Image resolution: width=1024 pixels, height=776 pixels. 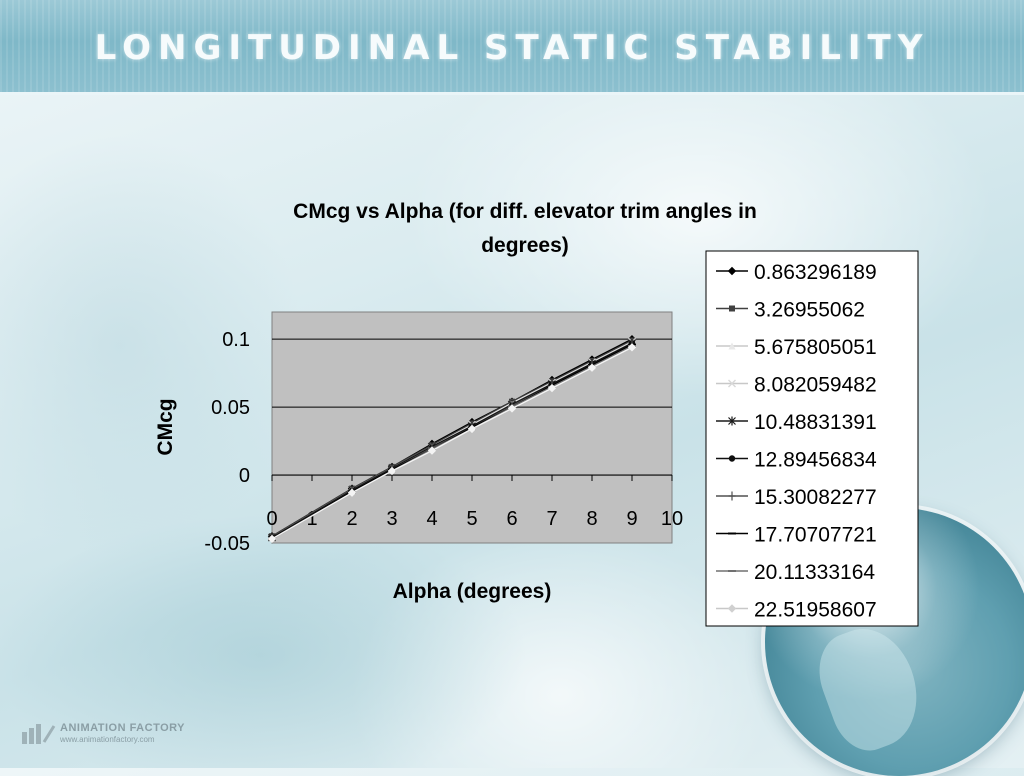 I want to click on legend-label: 8.082059482, so click(x=815, y=385).